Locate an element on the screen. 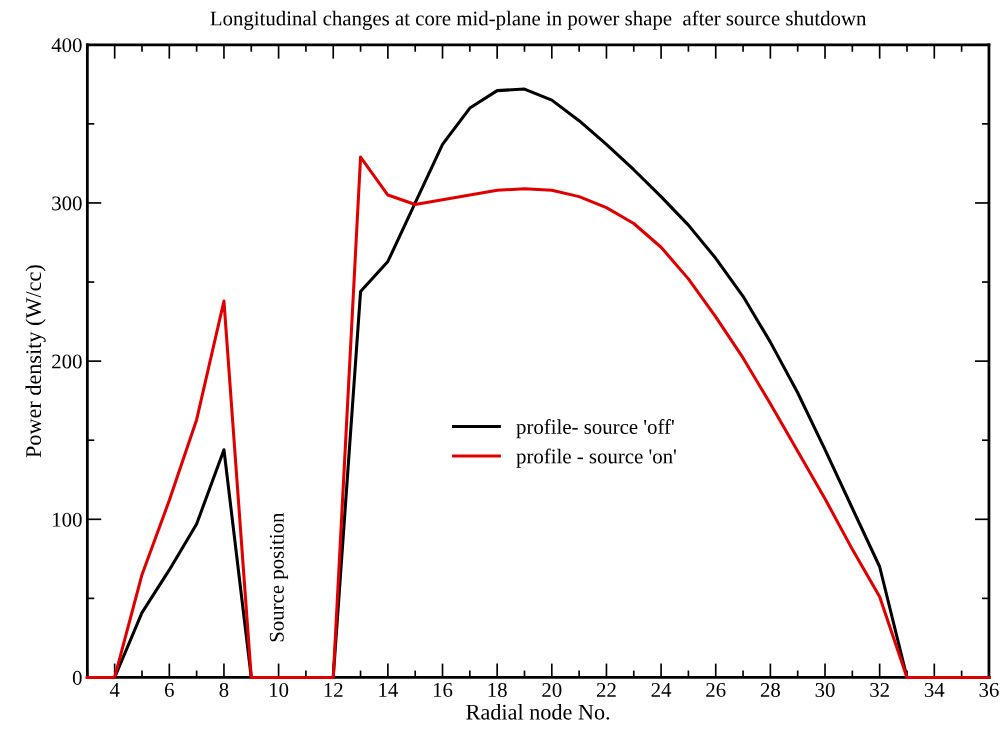  annotation: Source position is located at coordinates (279, 577).